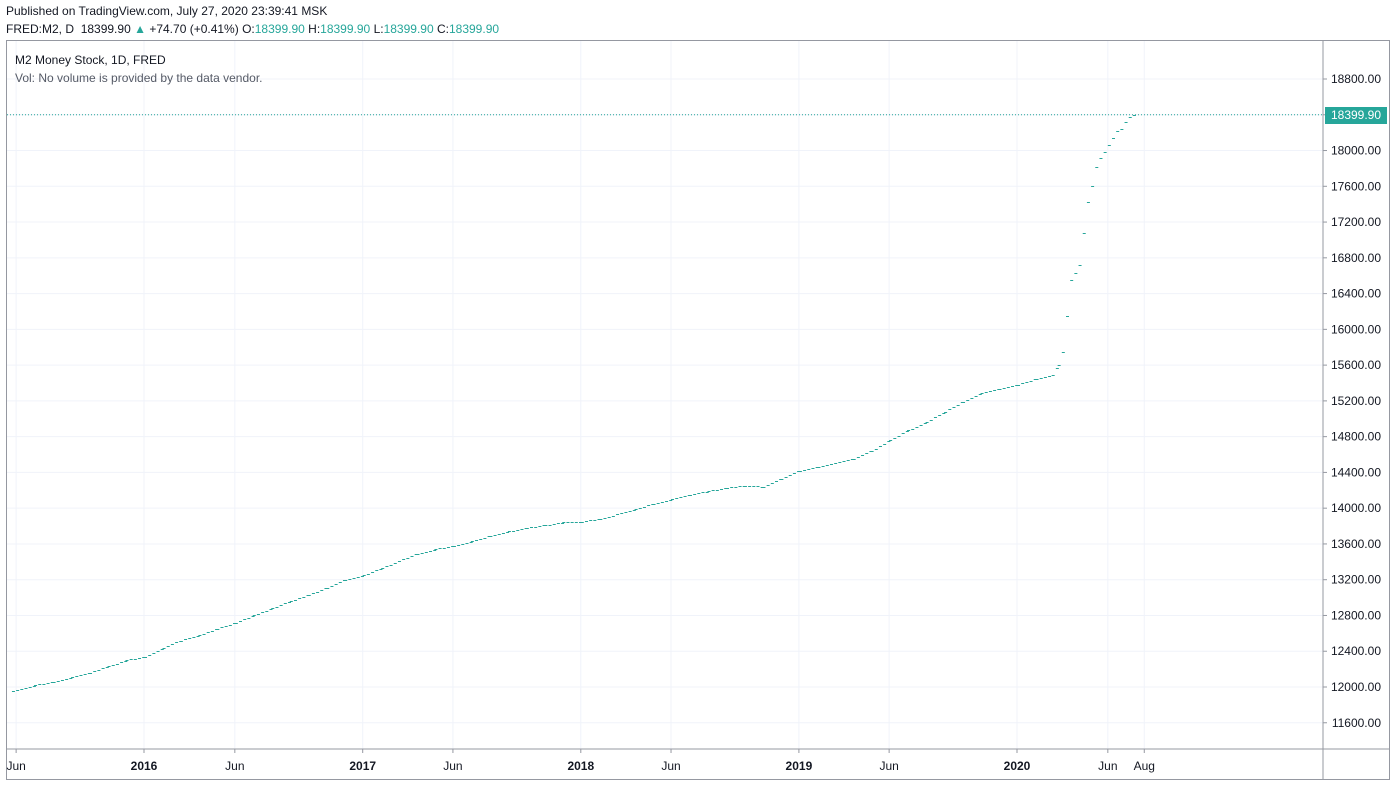 Image resolution: width=1396 pixels, height=786 pixels. Describe the element at coordinates (1356, 580) in the screenshot. I see `y-tick-label: 13200.00` at that location.